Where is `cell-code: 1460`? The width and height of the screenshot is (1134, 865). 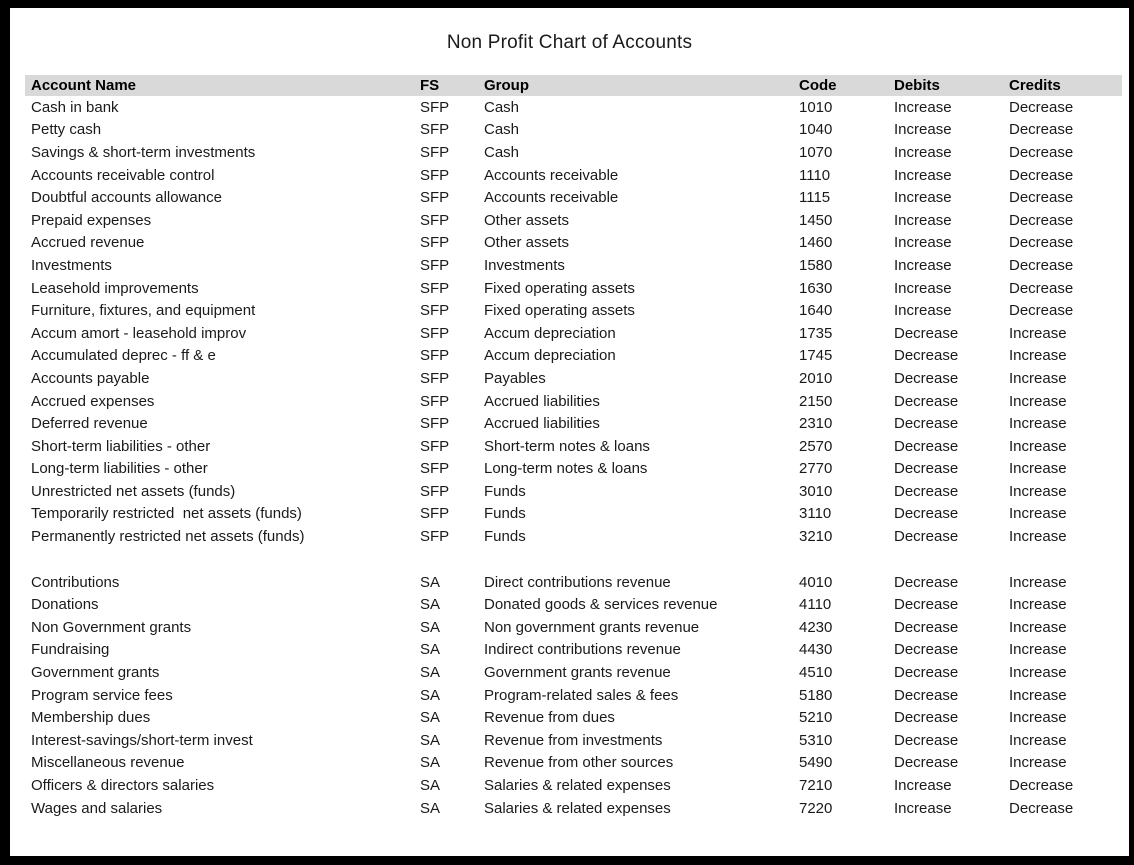
cell-code: 1460 is located at coordinates (816, 243).